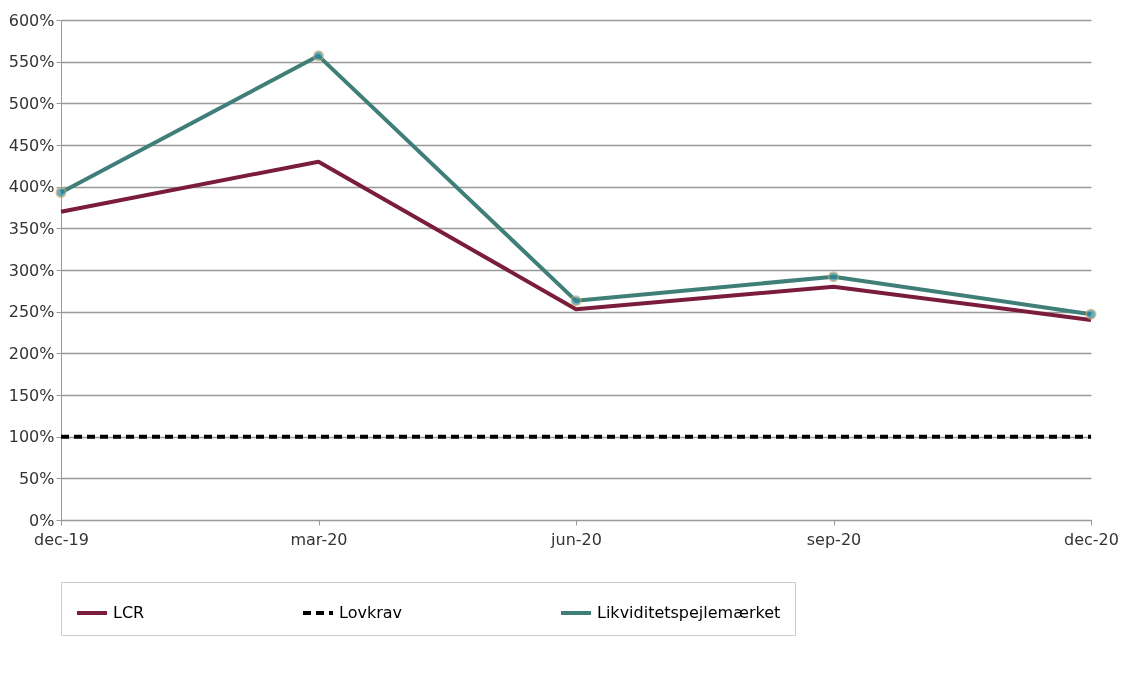  What do you see at coordinates (31, 228) in the screenshot?
I see `y-tick-label: 350%` at bounding box center [31, 228].